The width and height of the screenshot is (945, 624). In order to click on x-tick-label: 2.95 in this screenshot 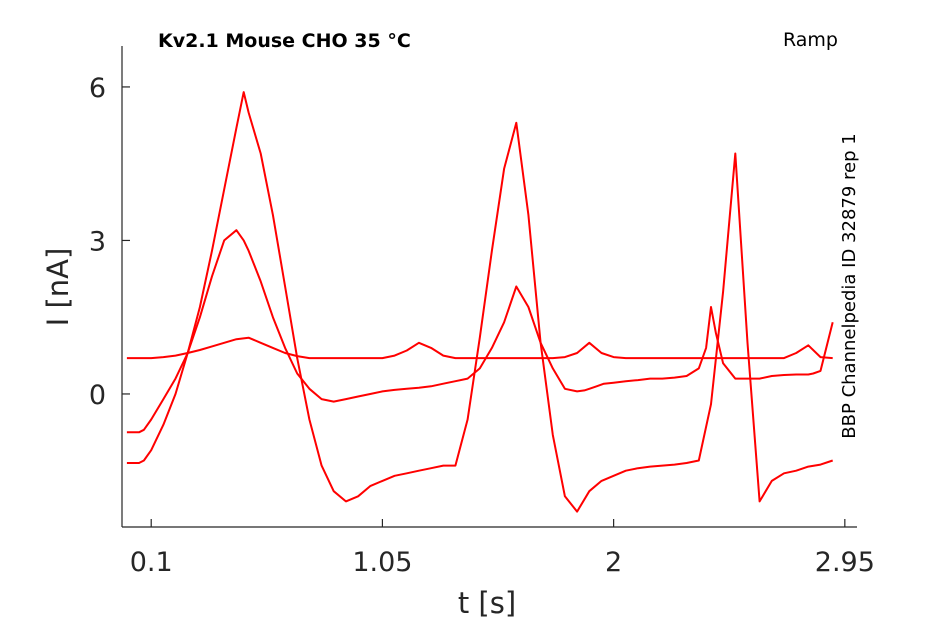, I will do `click(845, 562)`.